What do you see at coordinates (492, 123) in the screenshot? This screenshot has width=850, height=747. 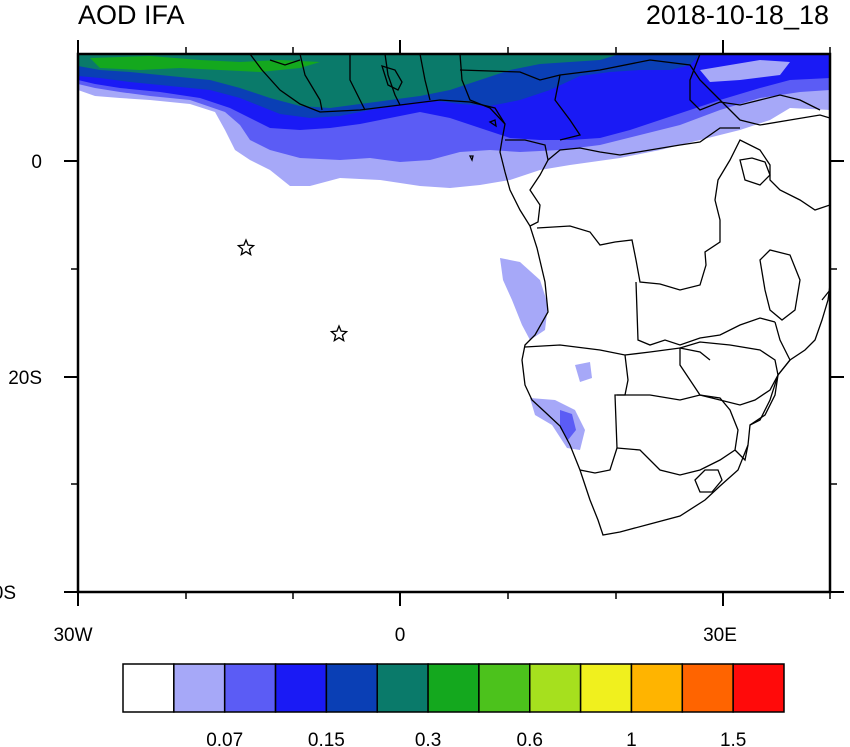 I see `island-bioko` at bounding box center [492, 123].